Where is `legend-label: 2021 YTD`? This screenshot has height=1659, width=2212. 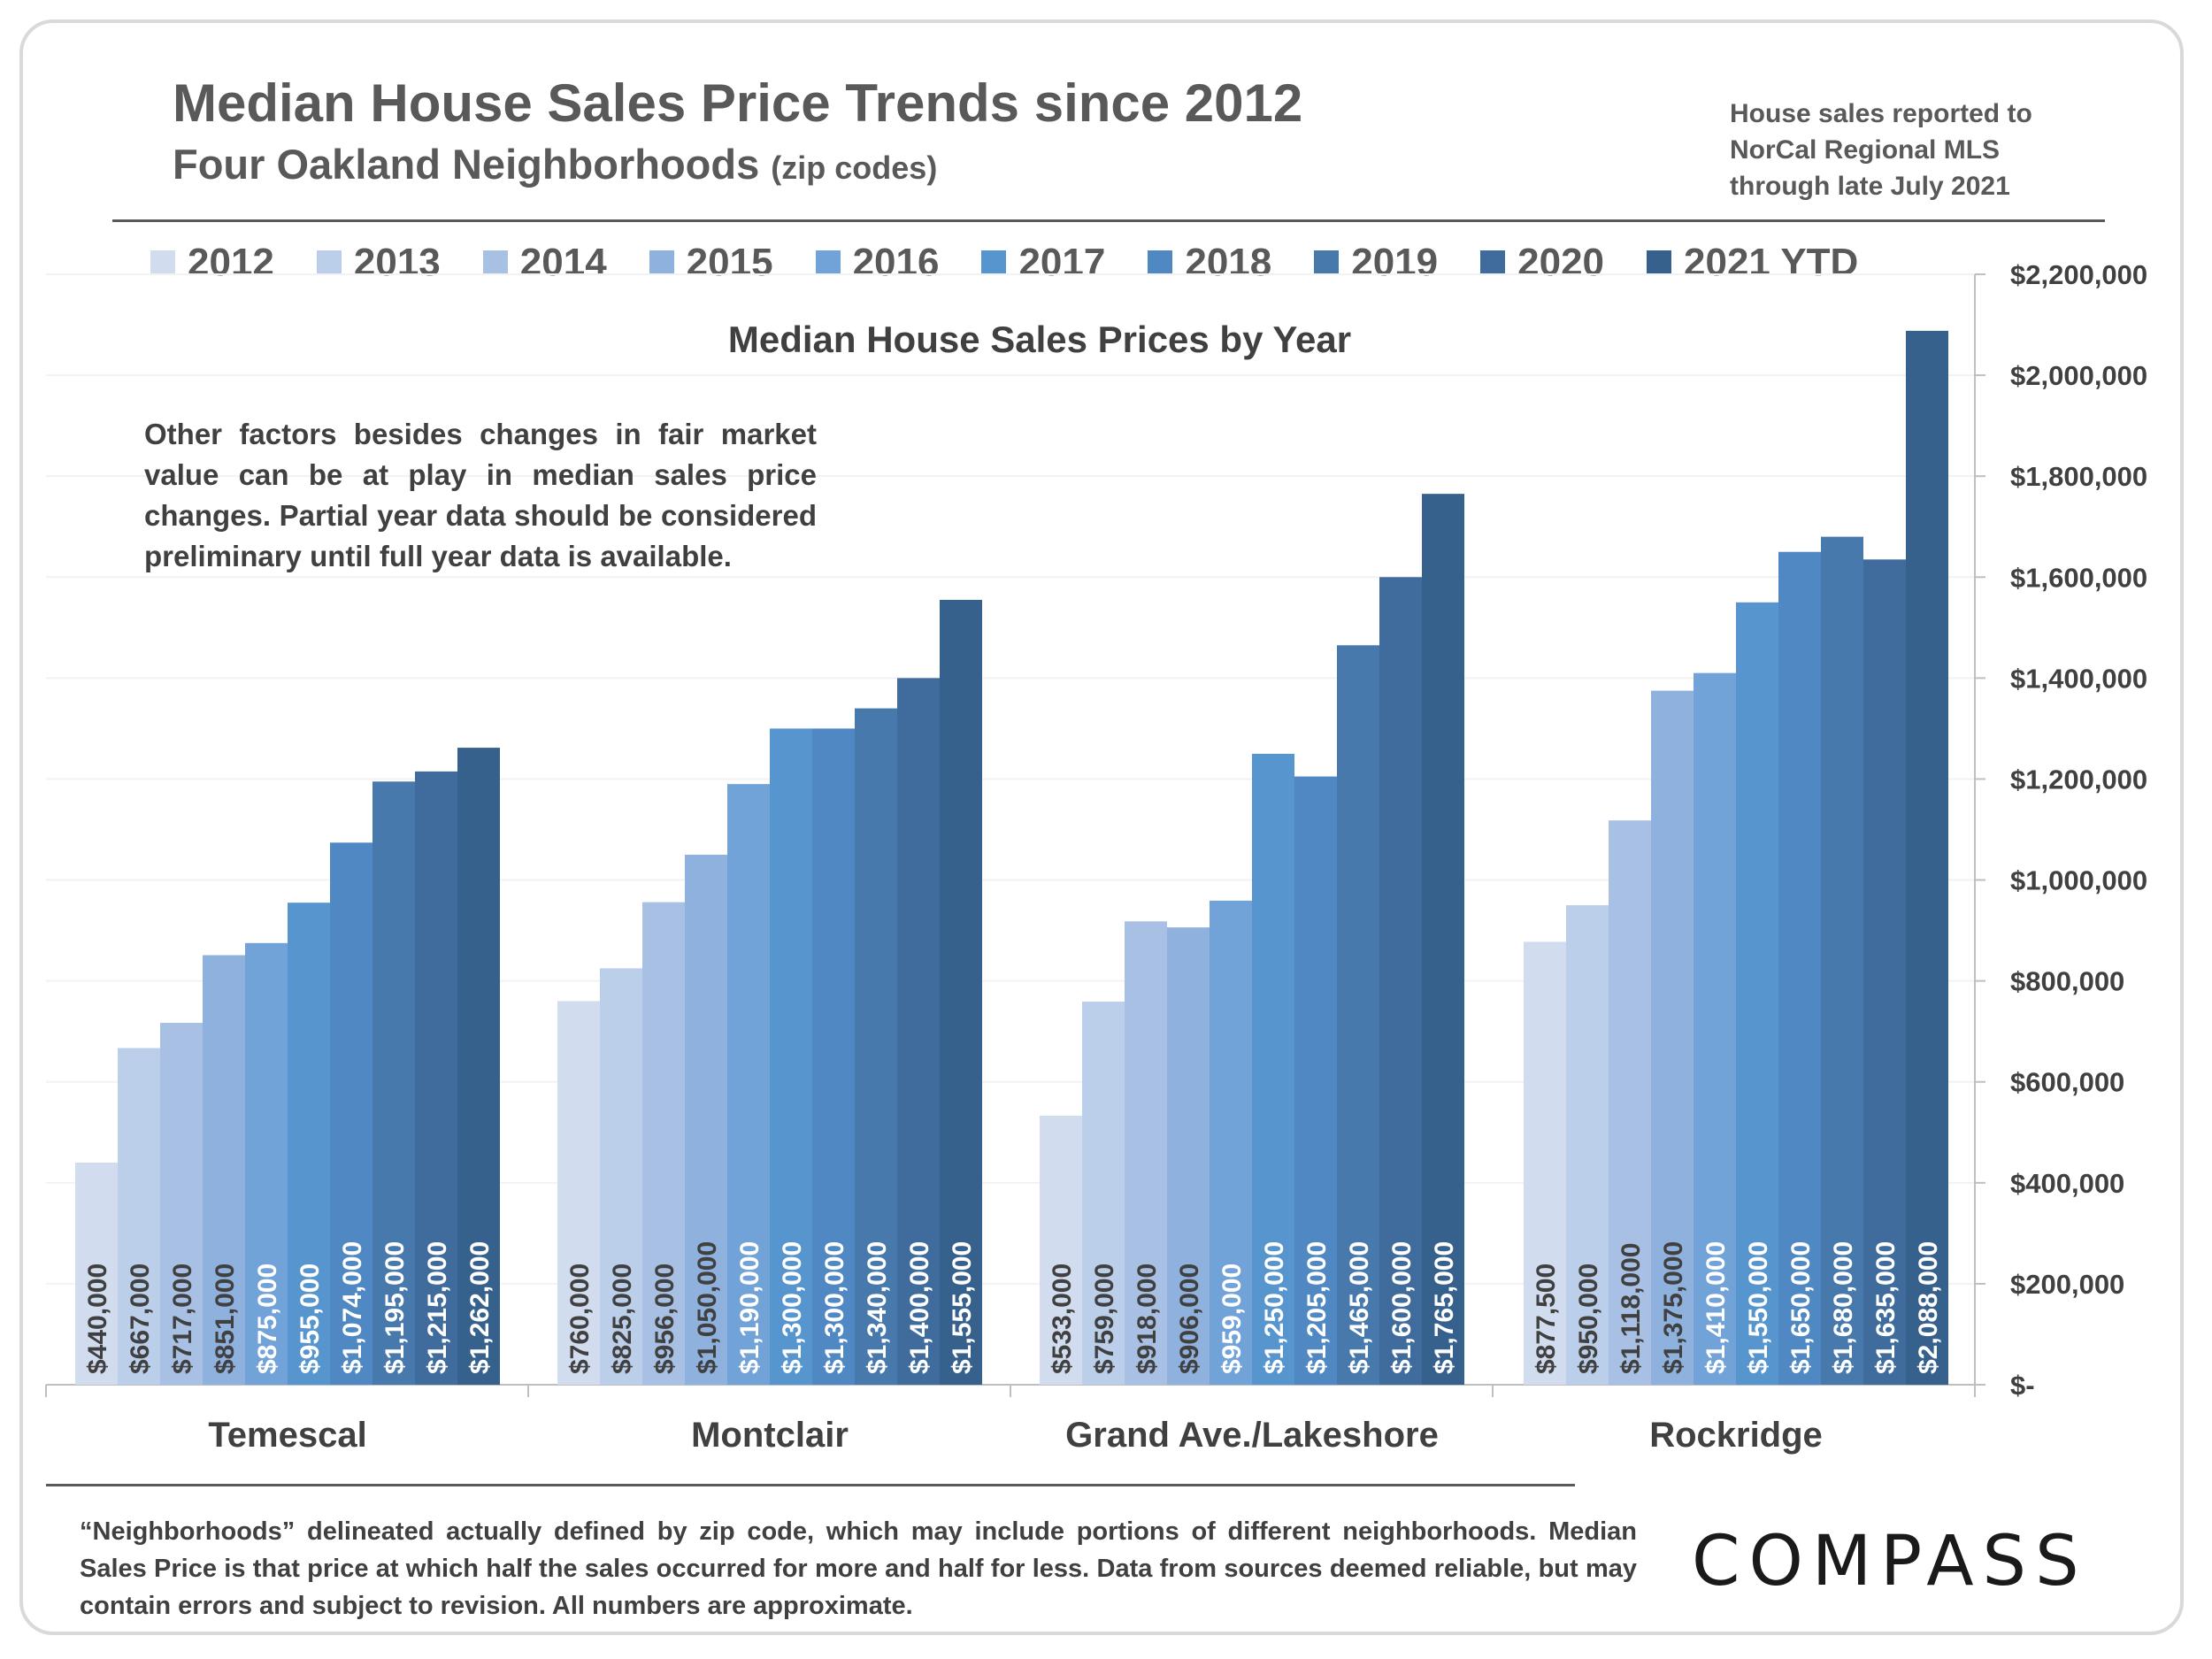 legend-label: 2021 YTD is located at coordinates (1772, 262).